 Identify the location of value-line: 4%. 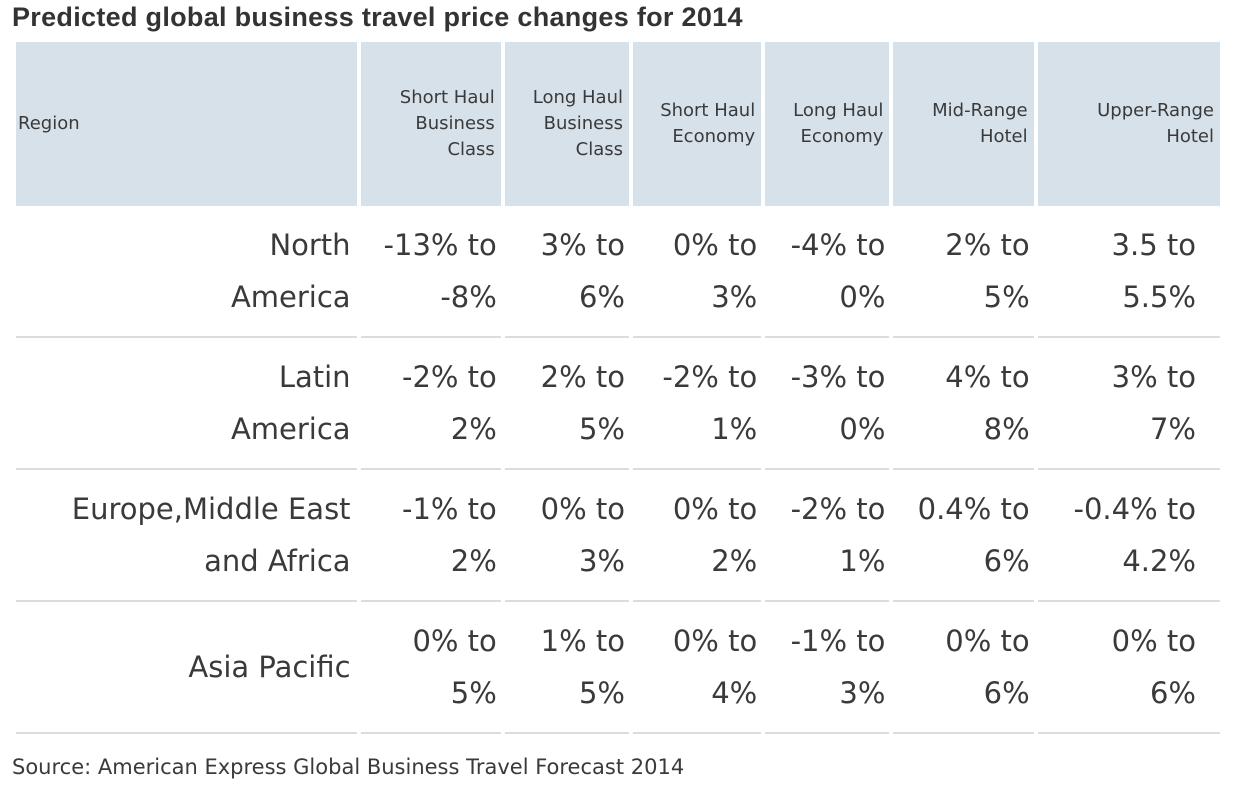
(734, 693).